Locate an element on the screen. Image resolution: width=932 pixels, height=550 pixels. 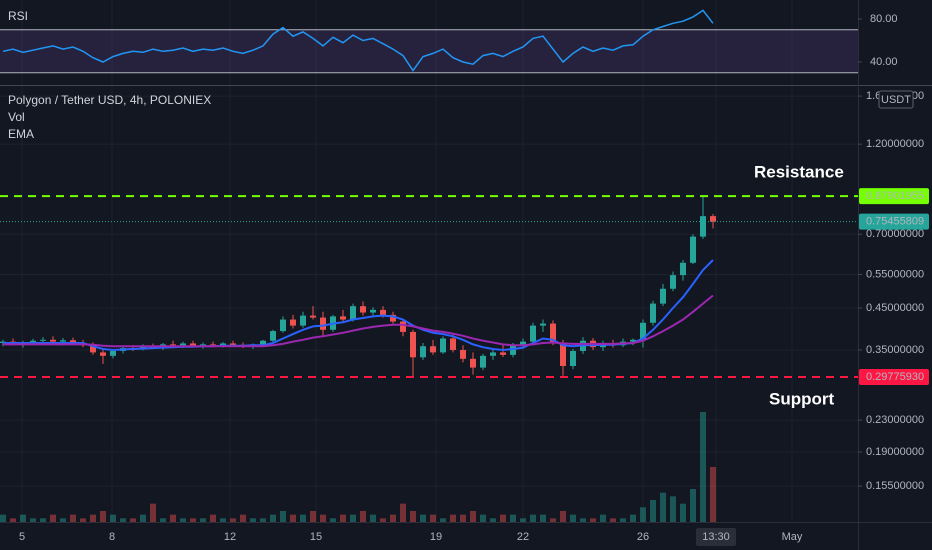
x-tick-label: 12 is located at coordinates (230, 537).